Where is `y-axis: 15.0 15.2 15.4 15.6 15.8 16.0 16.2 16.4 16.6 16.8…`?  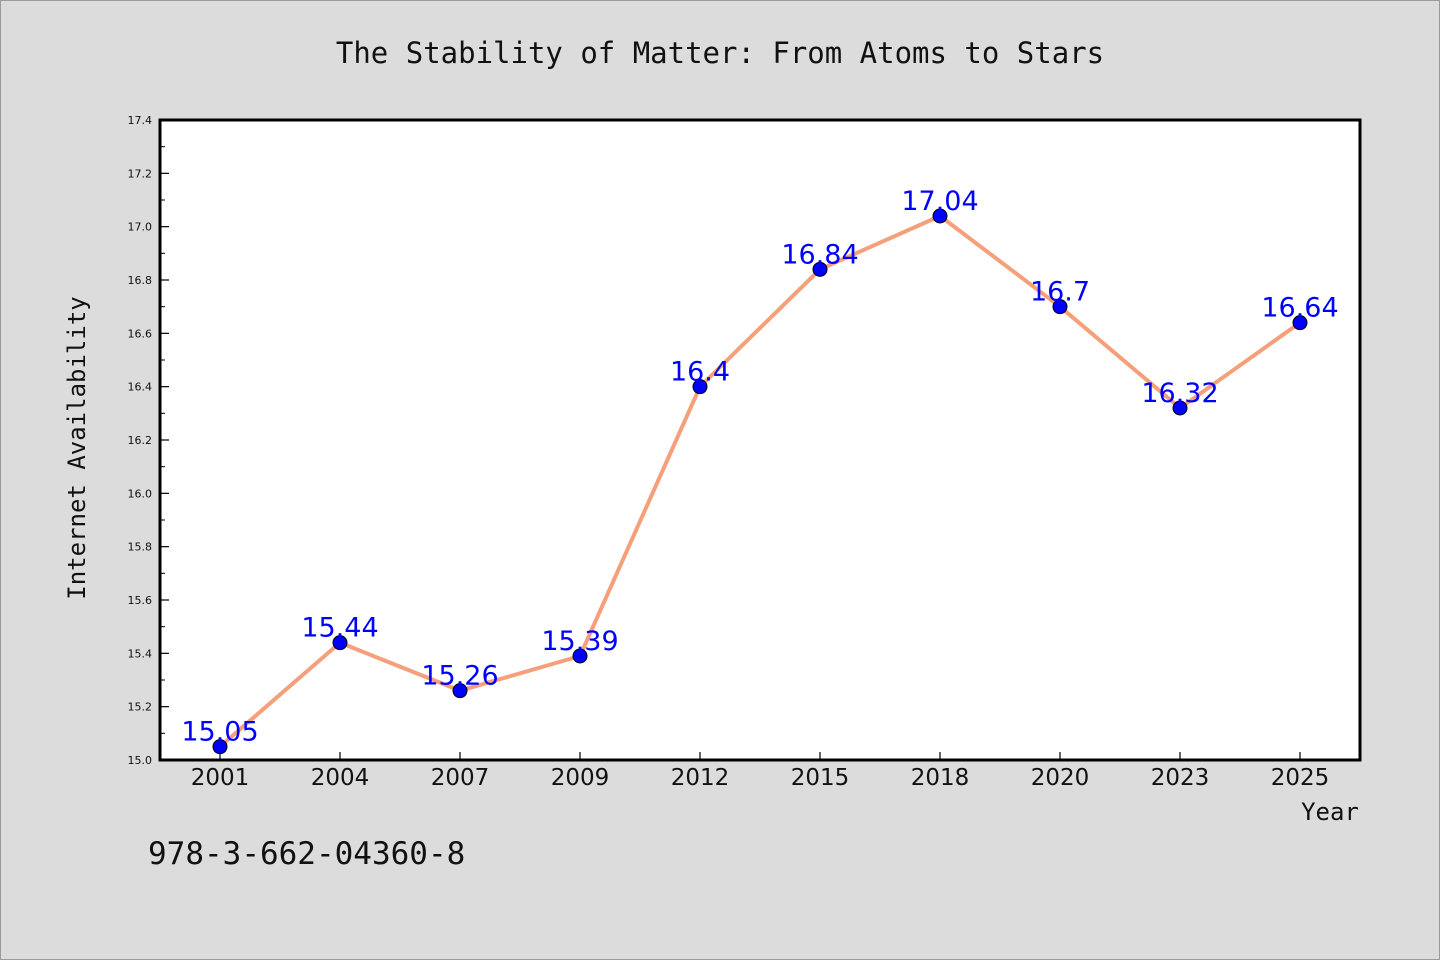
y-axis: 15.0 15.2 15.4 15.6 15.8 16.0 16.2 16.4 16.6 16.8… is located at coordinates (148, 440).